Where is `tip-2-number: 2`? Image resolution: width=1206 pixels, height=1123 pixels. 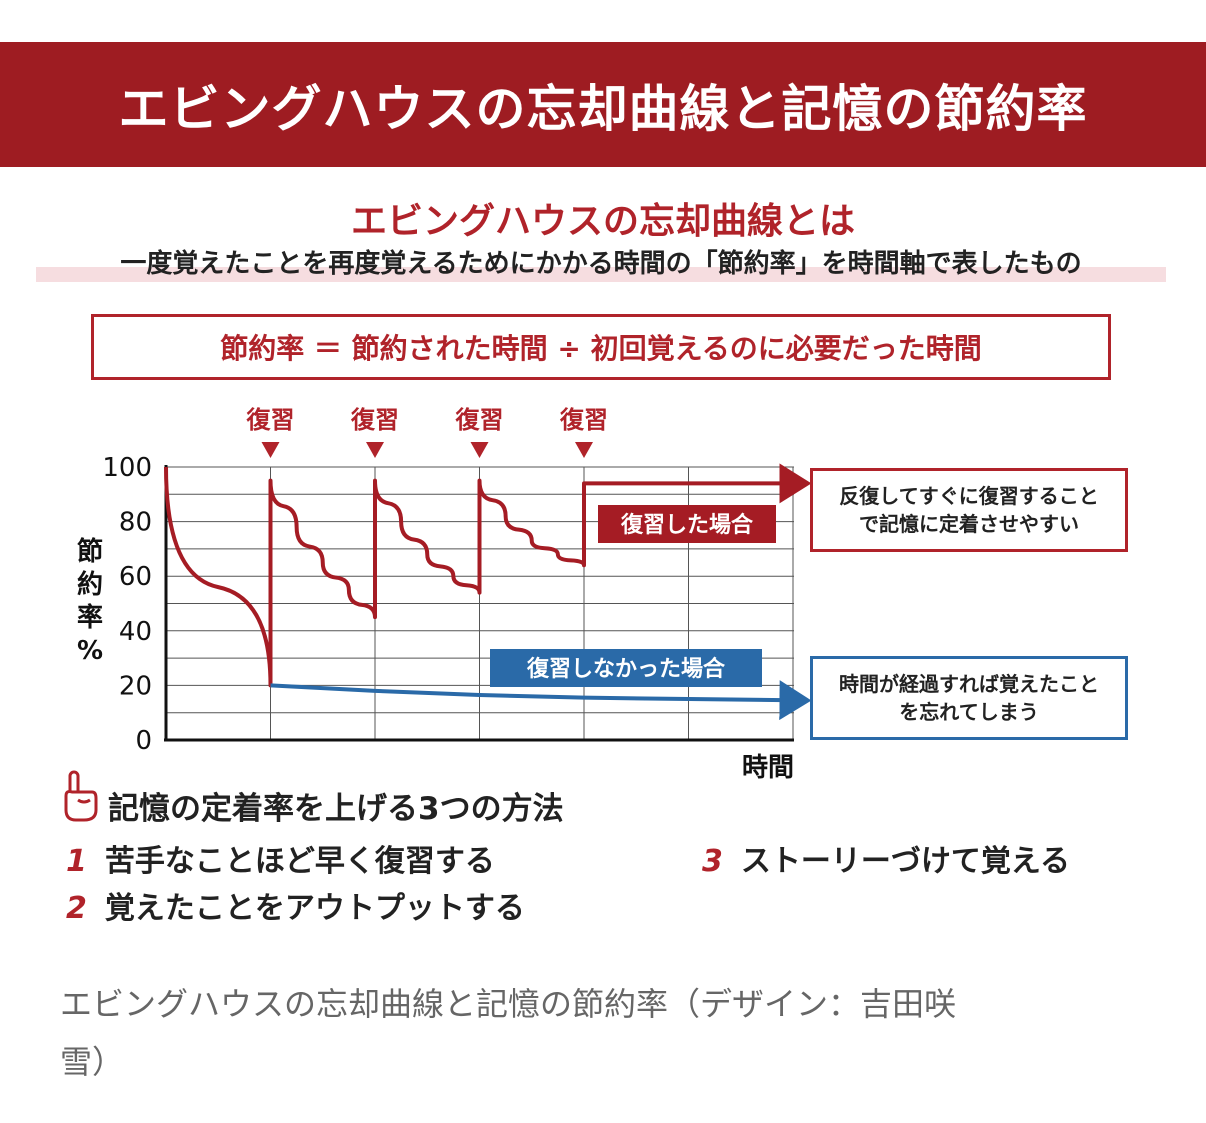 tip-2-number: 2 is located at coordinates (76, 908).